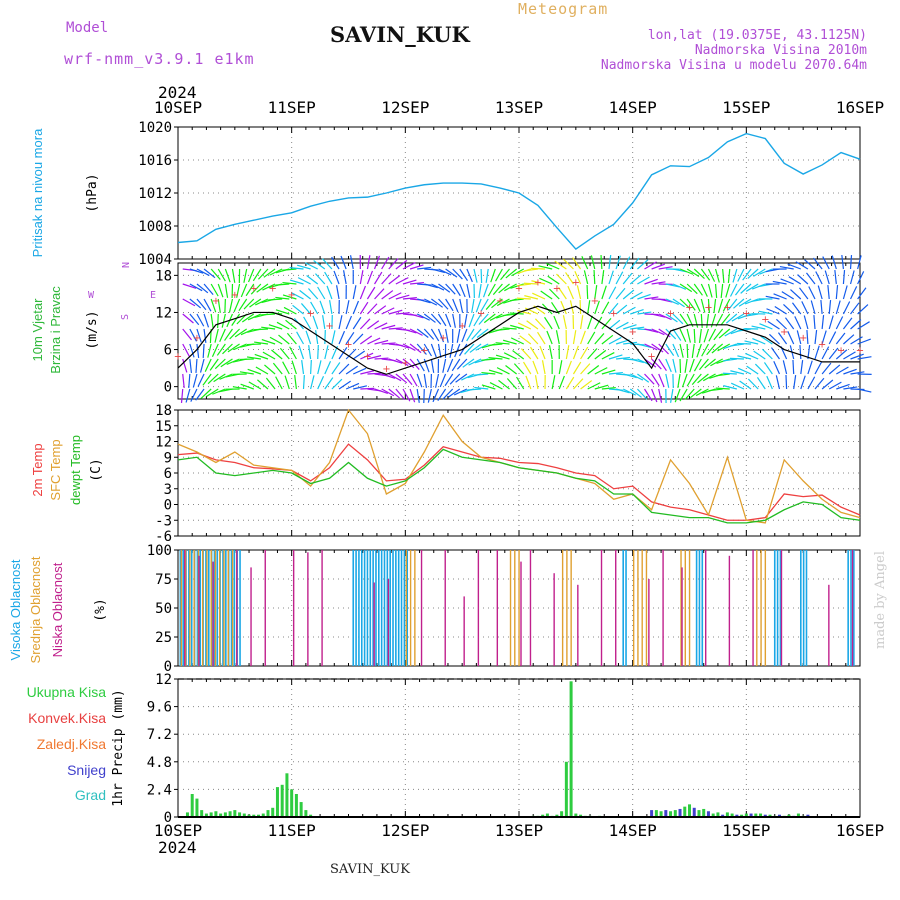 The width and height of the screenshot is (900, 900). Describe the element at coordinates (168, 474) in the screenshot. I see `y-tick-label: 6` at that location.